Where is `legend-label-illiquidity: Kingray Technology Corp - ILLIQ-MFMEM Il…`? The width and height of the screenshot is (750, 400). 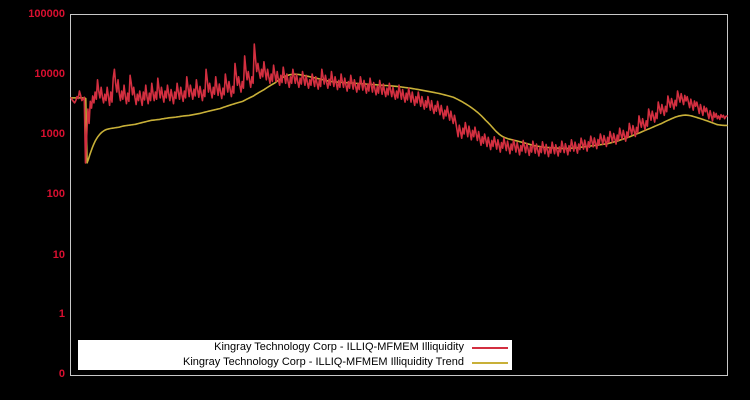
legend-label-illiquidity: Kingray Technology Corp - ILLIQ-MFMEM Il… is located at coordinates (339, 347).